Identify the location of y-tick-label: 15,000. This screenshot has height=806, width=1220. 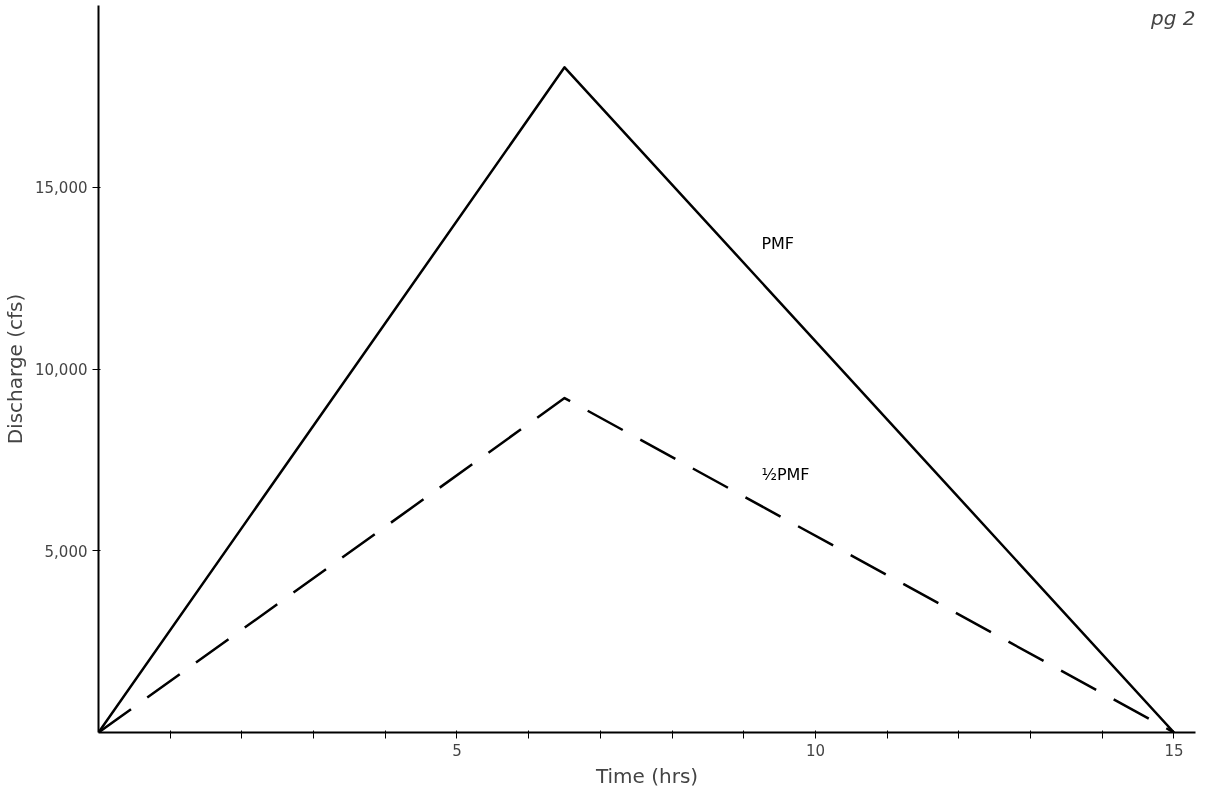
(61, 188).